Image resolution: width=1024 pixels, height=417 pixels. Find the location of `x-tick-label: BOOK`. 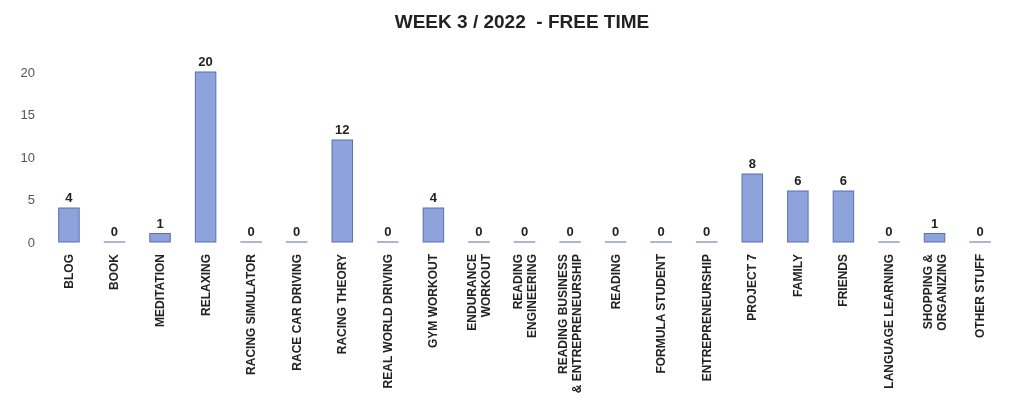

x-tick-label: BOOK is located at coordinates (114, 271).